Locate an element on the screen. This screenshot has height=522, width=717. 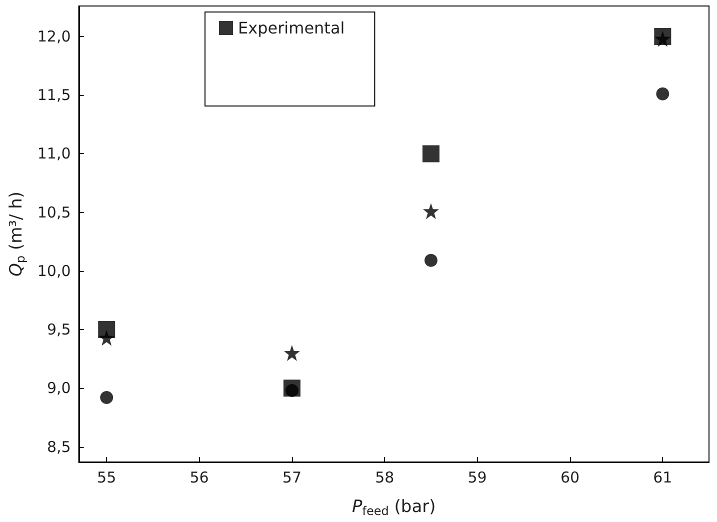
y-tick-label: 9,5 is located at coordinates (58, 329).